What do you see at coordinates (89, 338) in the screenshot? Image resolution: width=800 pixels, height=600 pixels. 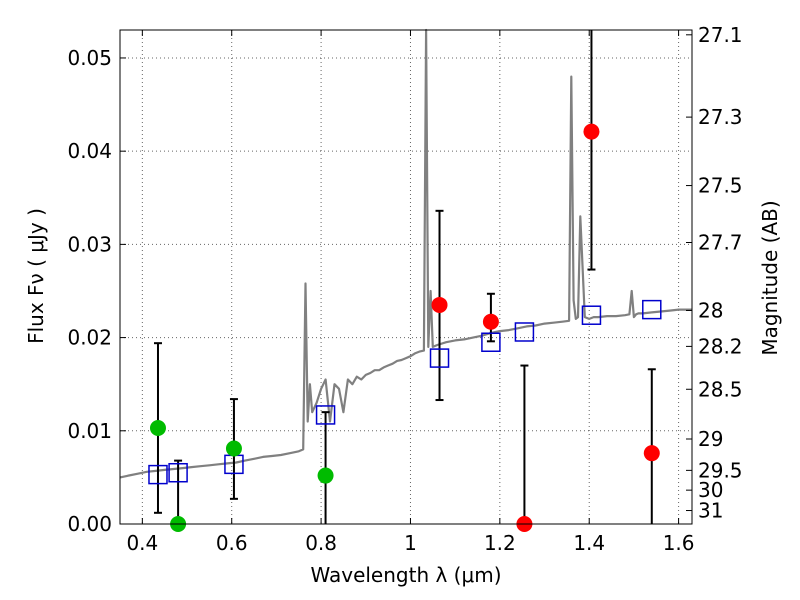 I see `y-tick-label: 0.02` at bounding box center [89, 338].